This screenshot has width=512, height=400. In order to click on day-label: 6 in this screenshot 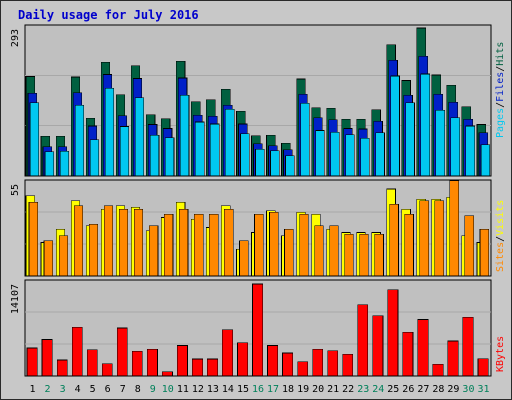, I will do `click(108, 389)`.